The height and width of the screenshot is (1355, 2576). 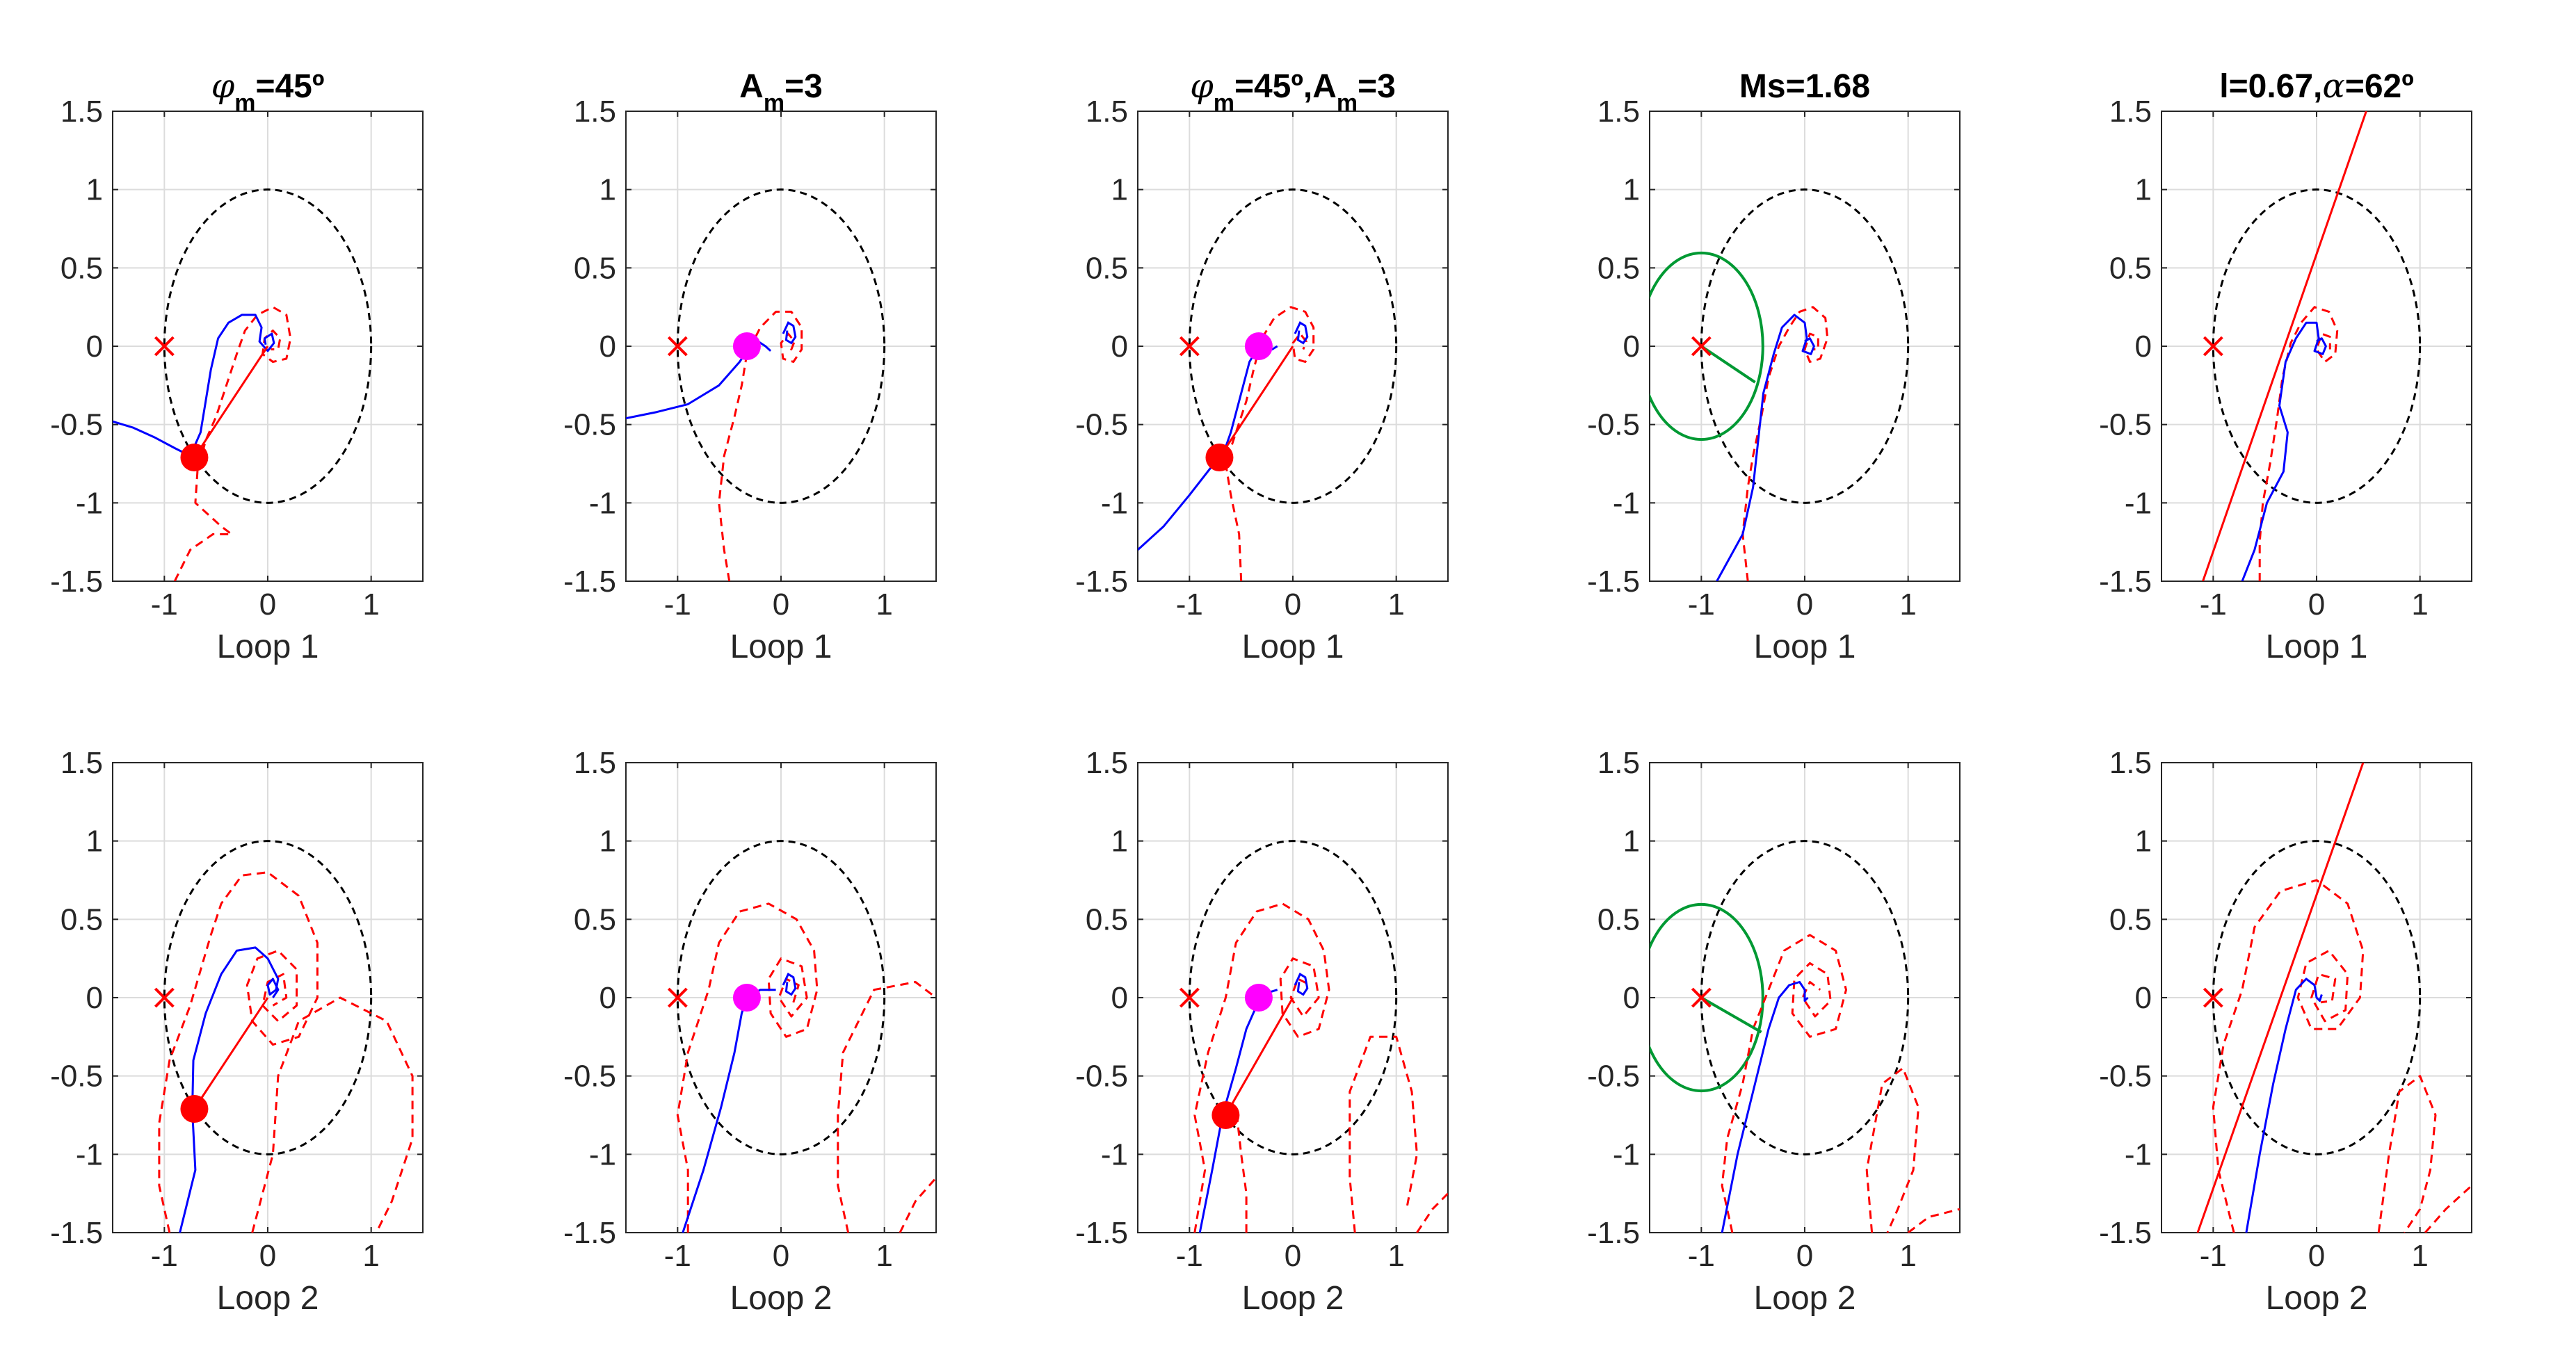 I want to click on ms-distance-line, so click(x=1731, y=1015).